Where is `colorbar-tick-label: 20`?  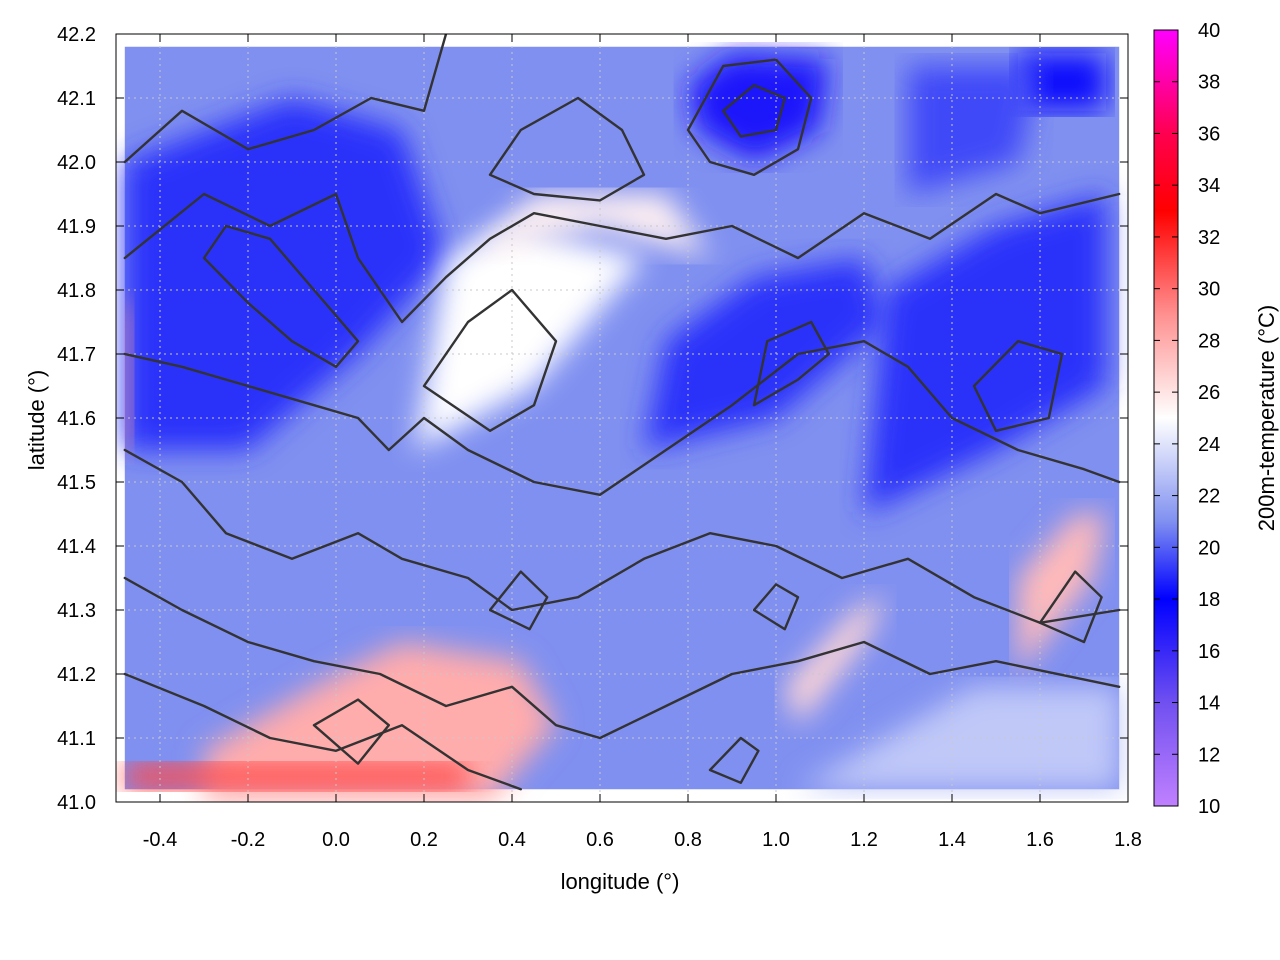 colorbar-tick-label: 20 is located at coordinates (1209, 548).